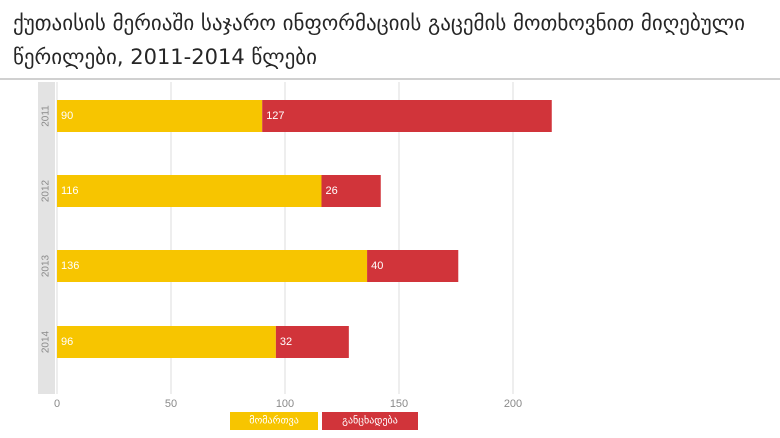 This screenshot has width=780, height=438. I want to click on data-label: 90, so click(67, 116).